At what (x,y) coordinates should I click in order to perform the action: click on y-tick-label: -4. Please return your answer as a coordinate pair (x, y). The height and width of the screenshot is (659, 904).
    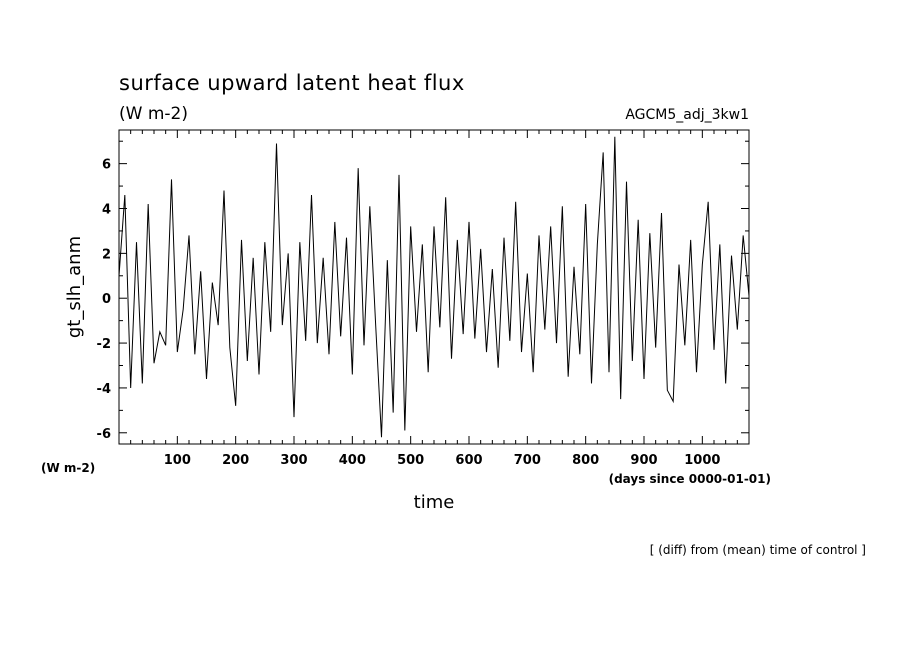
    Looking at the image, I should click on (104, 389).